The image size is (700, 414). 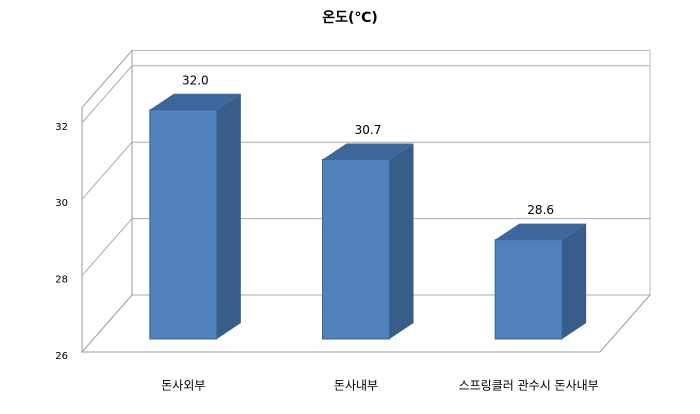 What do you see at coordinates (529, 386) in the screenshot?
I see `x-tick-label: 스프링클러 관수시 돈사내부` at bounding box center [529, 386].